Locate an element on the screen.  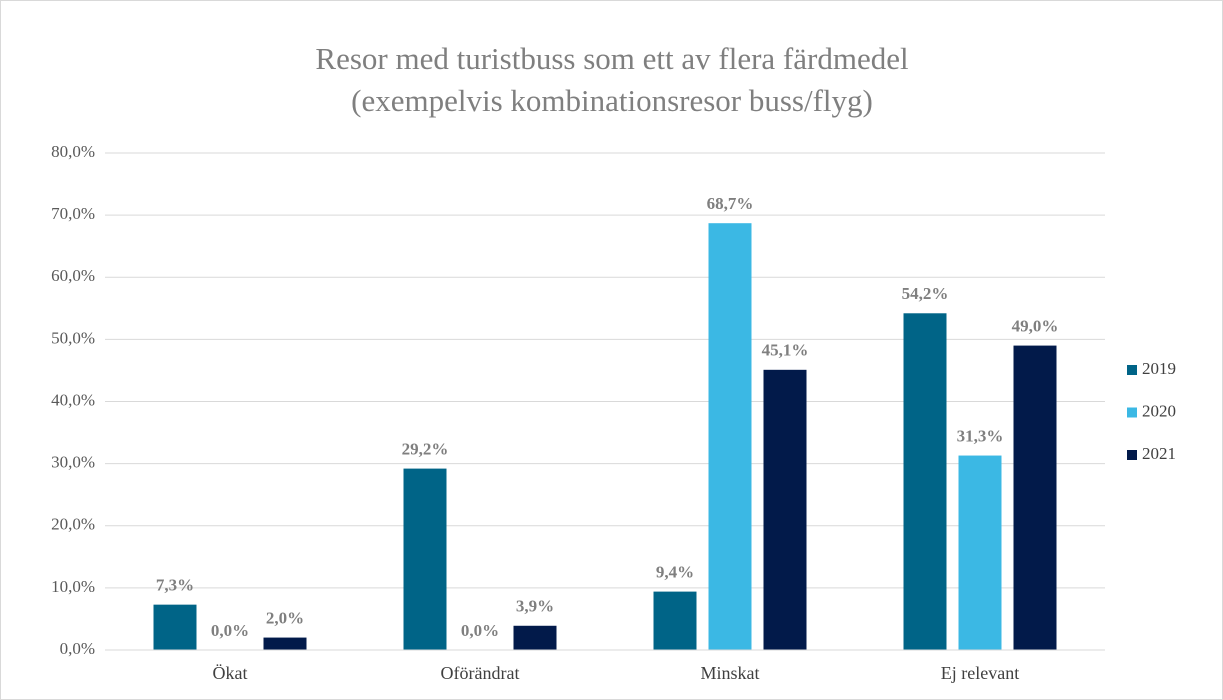
value-label: 29,2% is located at coordinates (425, 449).